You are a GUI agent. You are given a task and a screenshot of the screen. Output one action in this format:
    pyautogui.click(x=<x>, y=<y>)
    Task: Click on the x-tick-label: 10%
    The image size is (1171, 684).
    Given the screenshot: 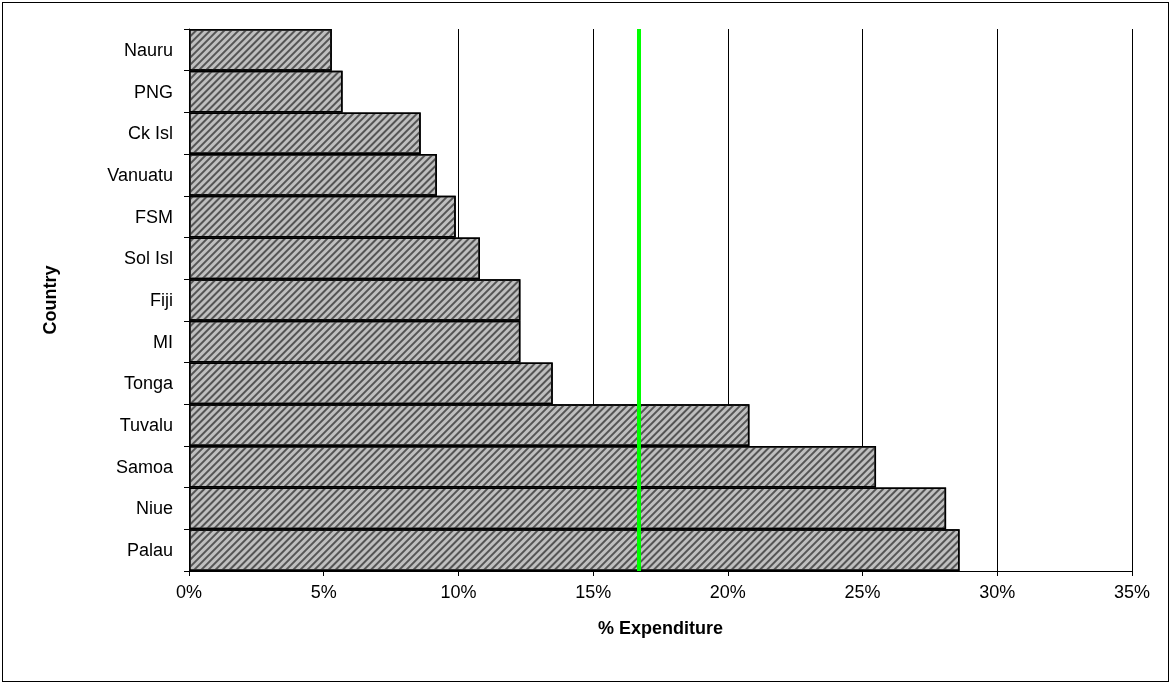 What is the action you would take?
    pyautogui.click(x=458, y=592)
    